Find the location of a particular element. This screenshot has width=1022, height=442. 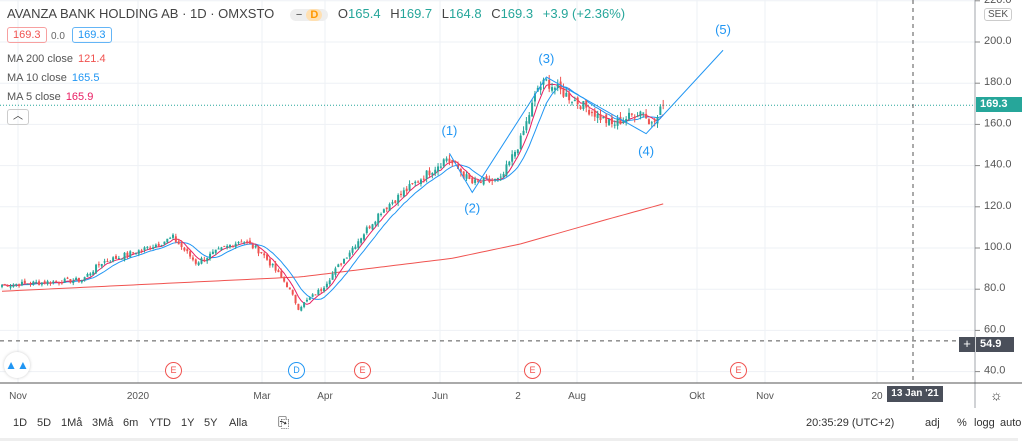

range-1y: 1Y is located at coordinates (188, 423).